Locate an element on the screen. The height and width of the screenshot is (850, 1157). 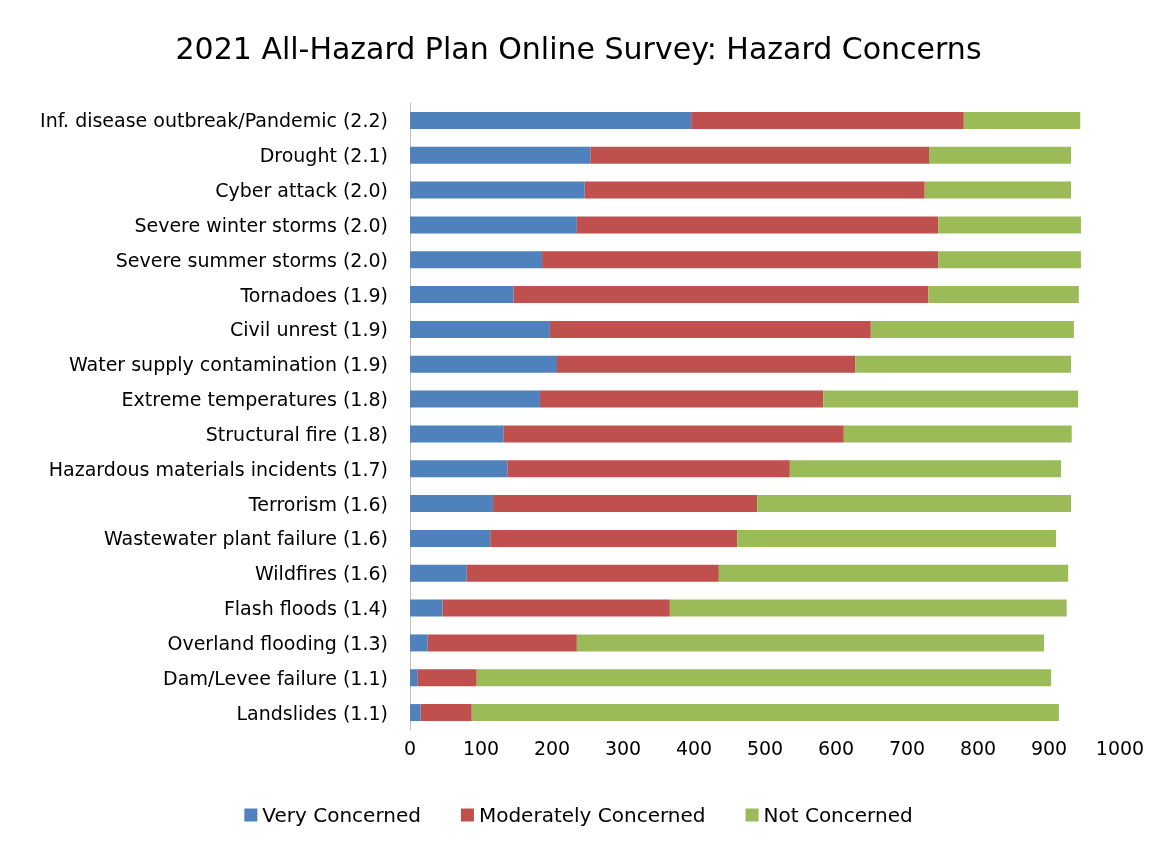
y-tick-label: Cyber attack (2.0) is located at coordinates (301, 190).